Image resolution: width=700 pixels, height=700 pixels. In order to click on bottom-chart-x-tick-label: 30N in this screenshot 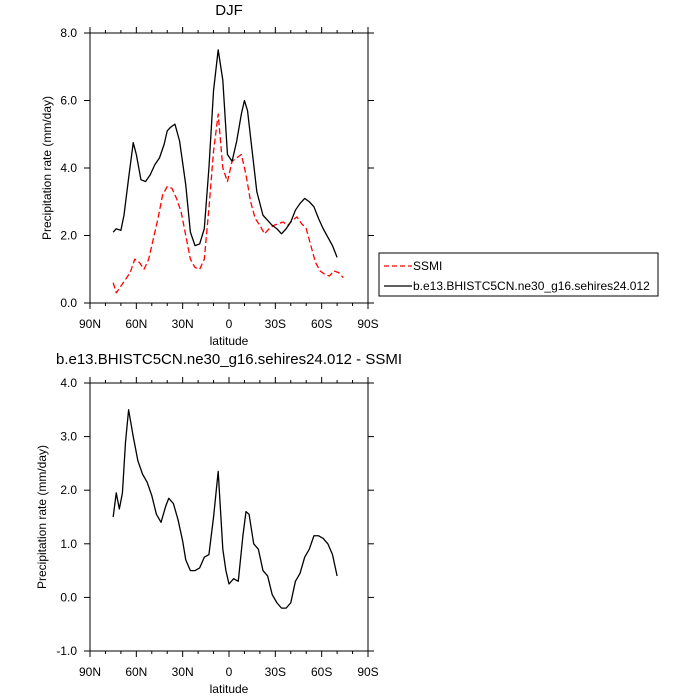, I will do `click(183, 672)`.